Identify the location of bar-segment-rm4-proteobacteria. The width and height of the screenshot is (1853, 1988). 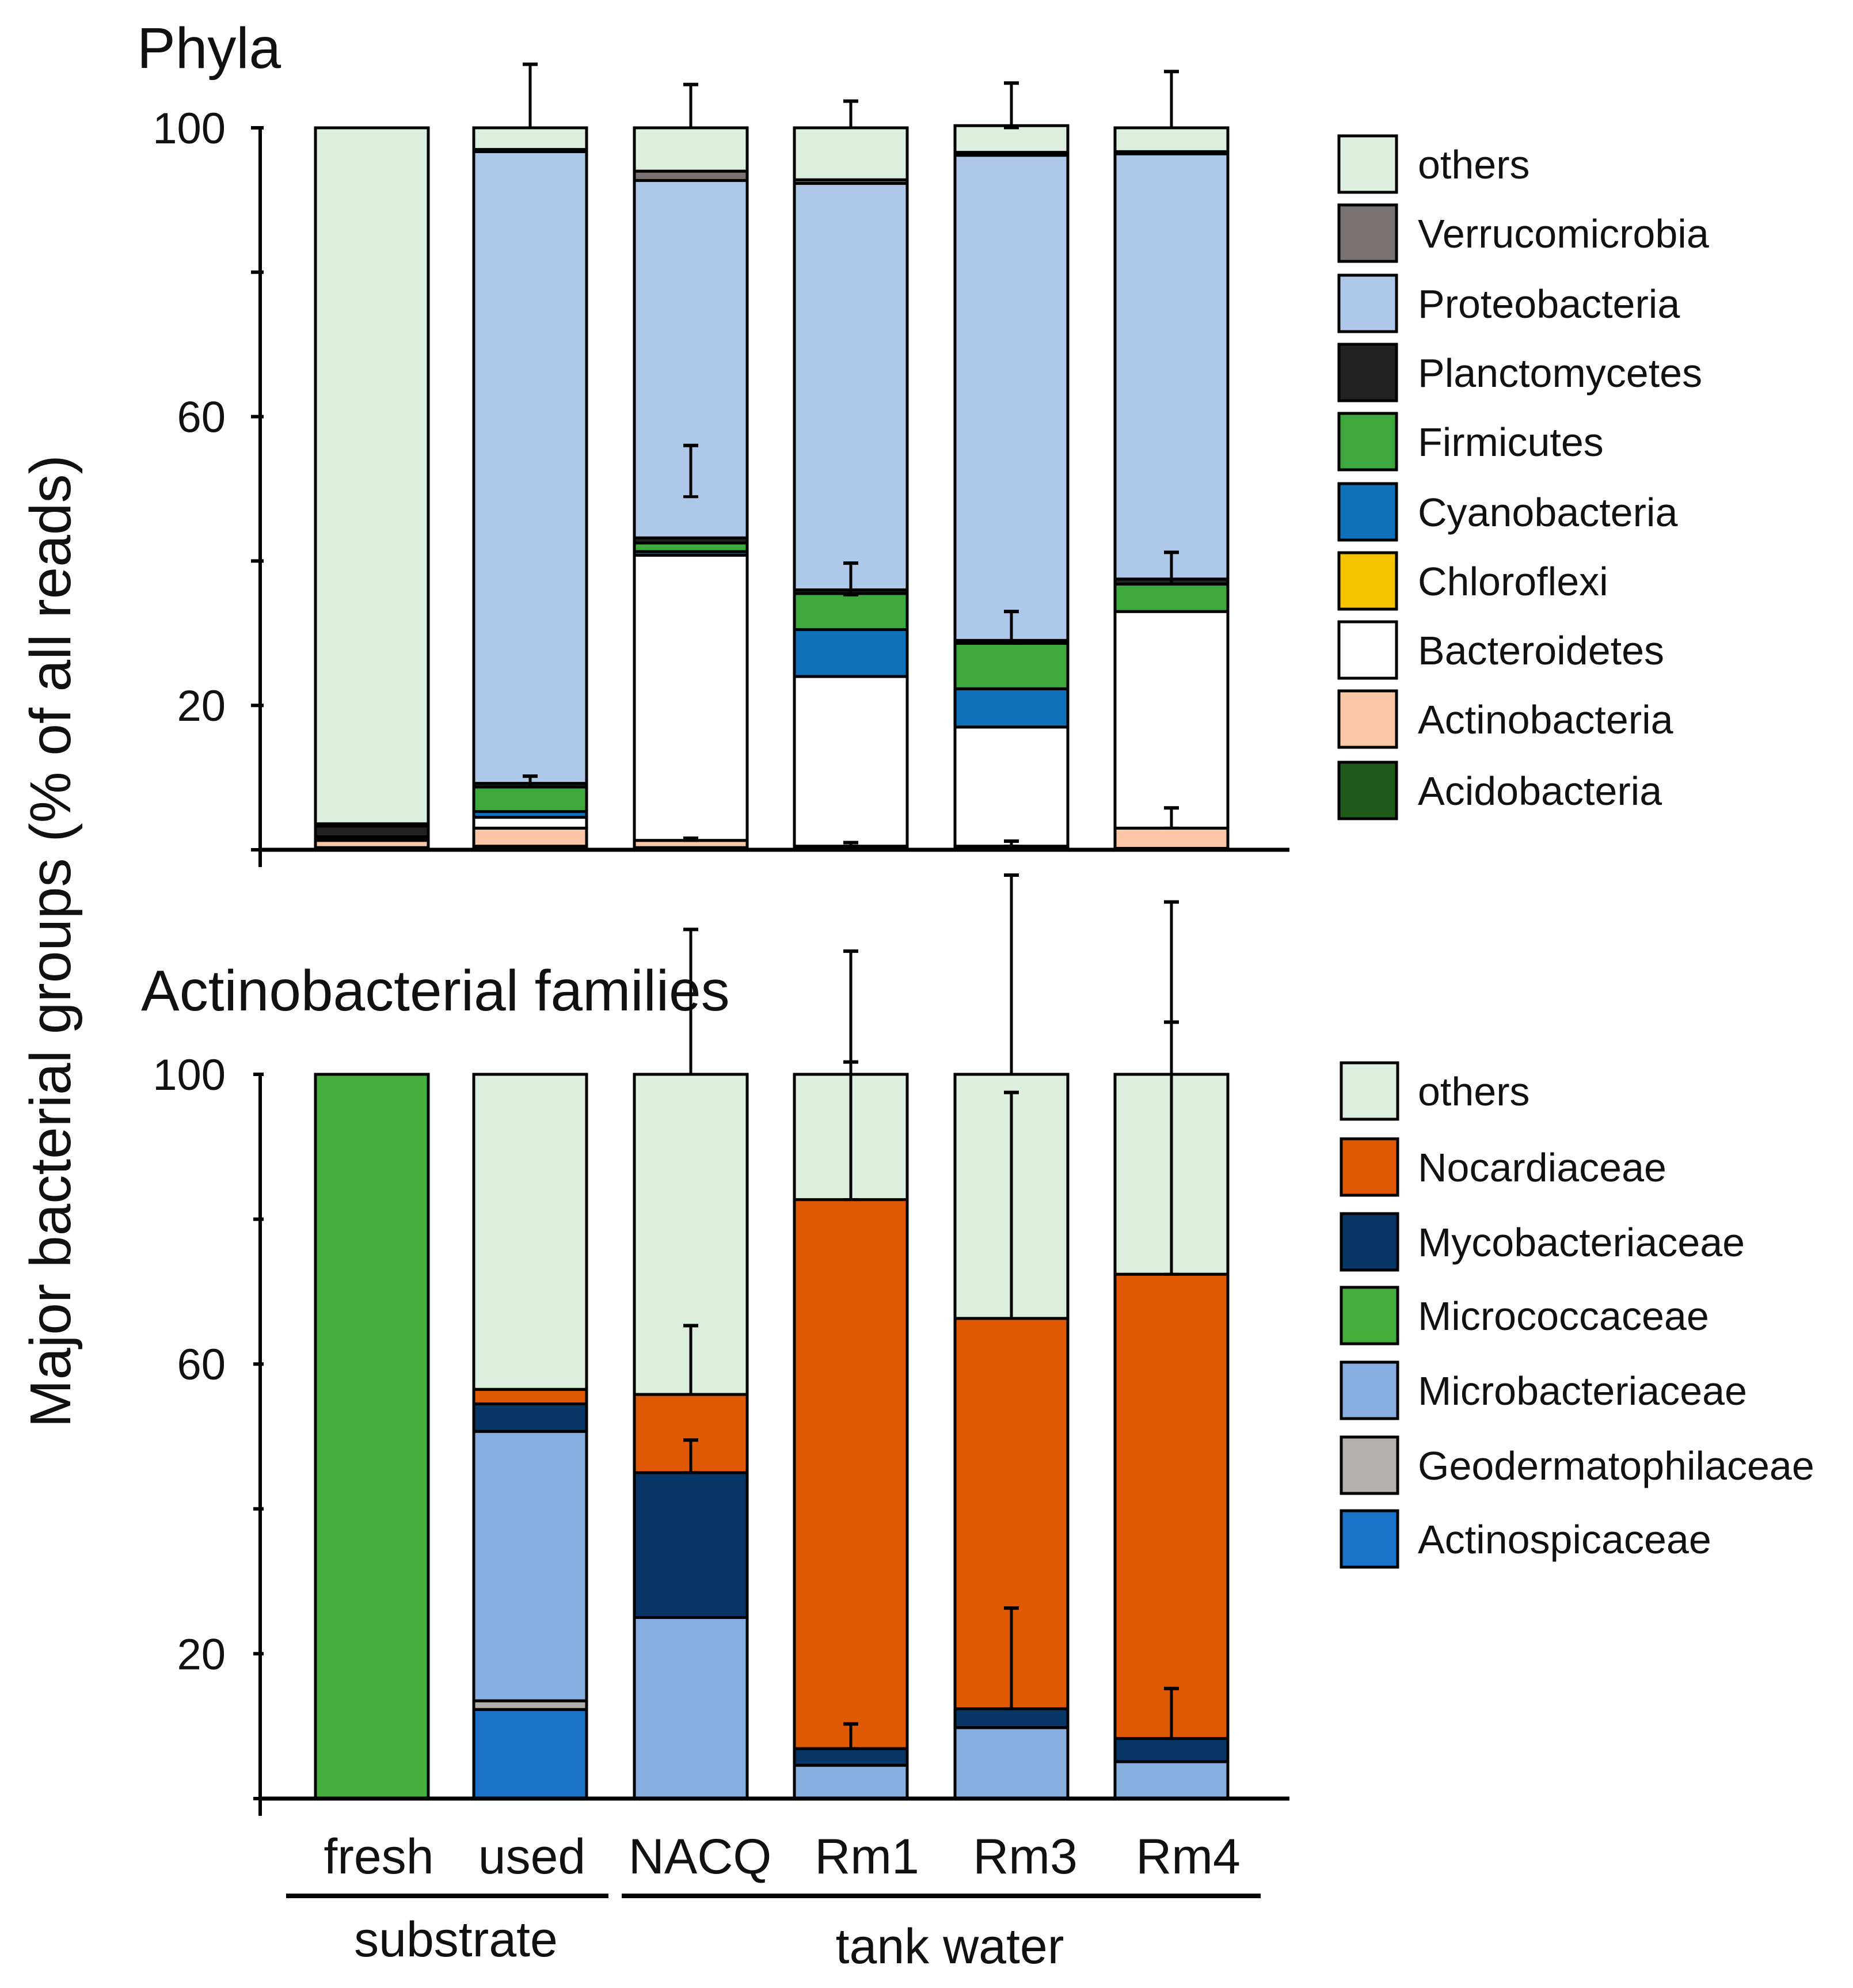
(1171, 367).